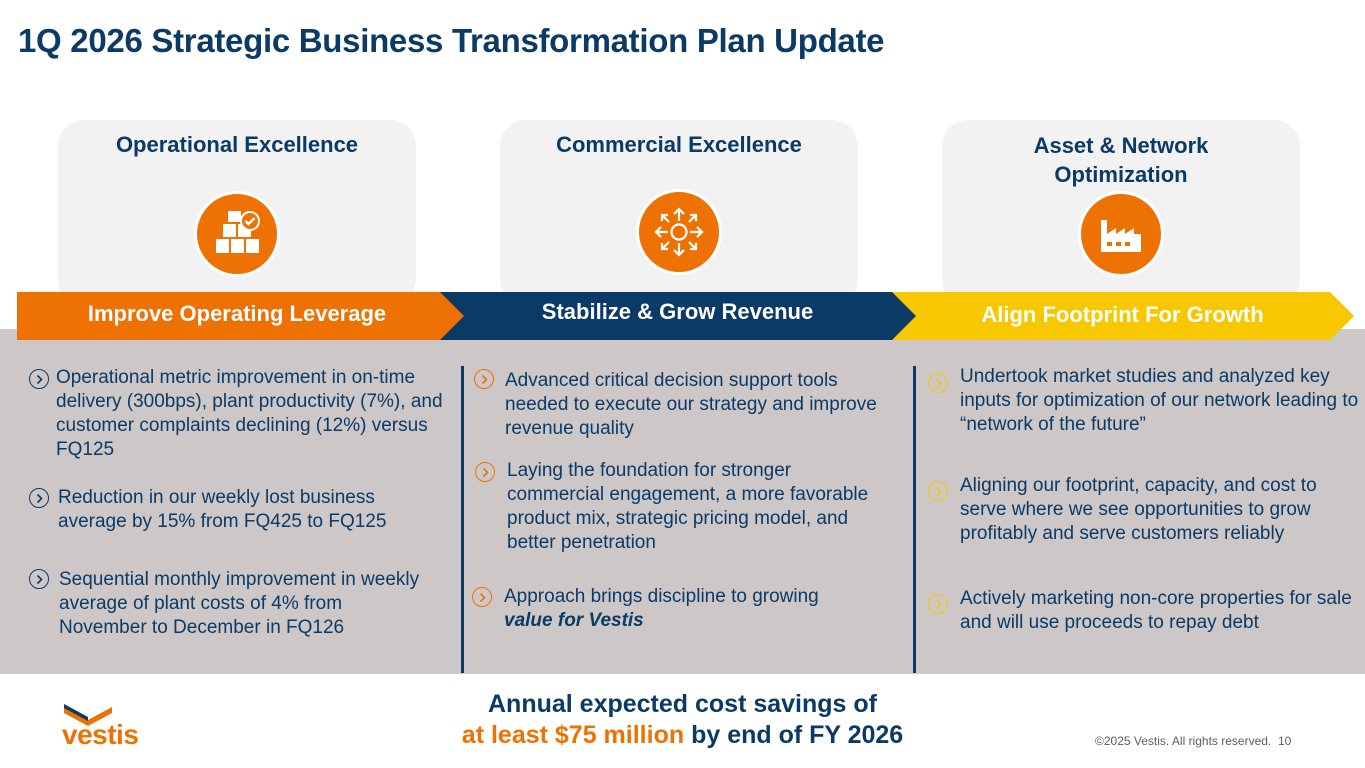 This screenshot has height=768, width=1365. Describe the element at coordinates (237, 313) in the screenshot. I see `banner-improve-operating-leverage: Improve Operating Leverage` at that location.